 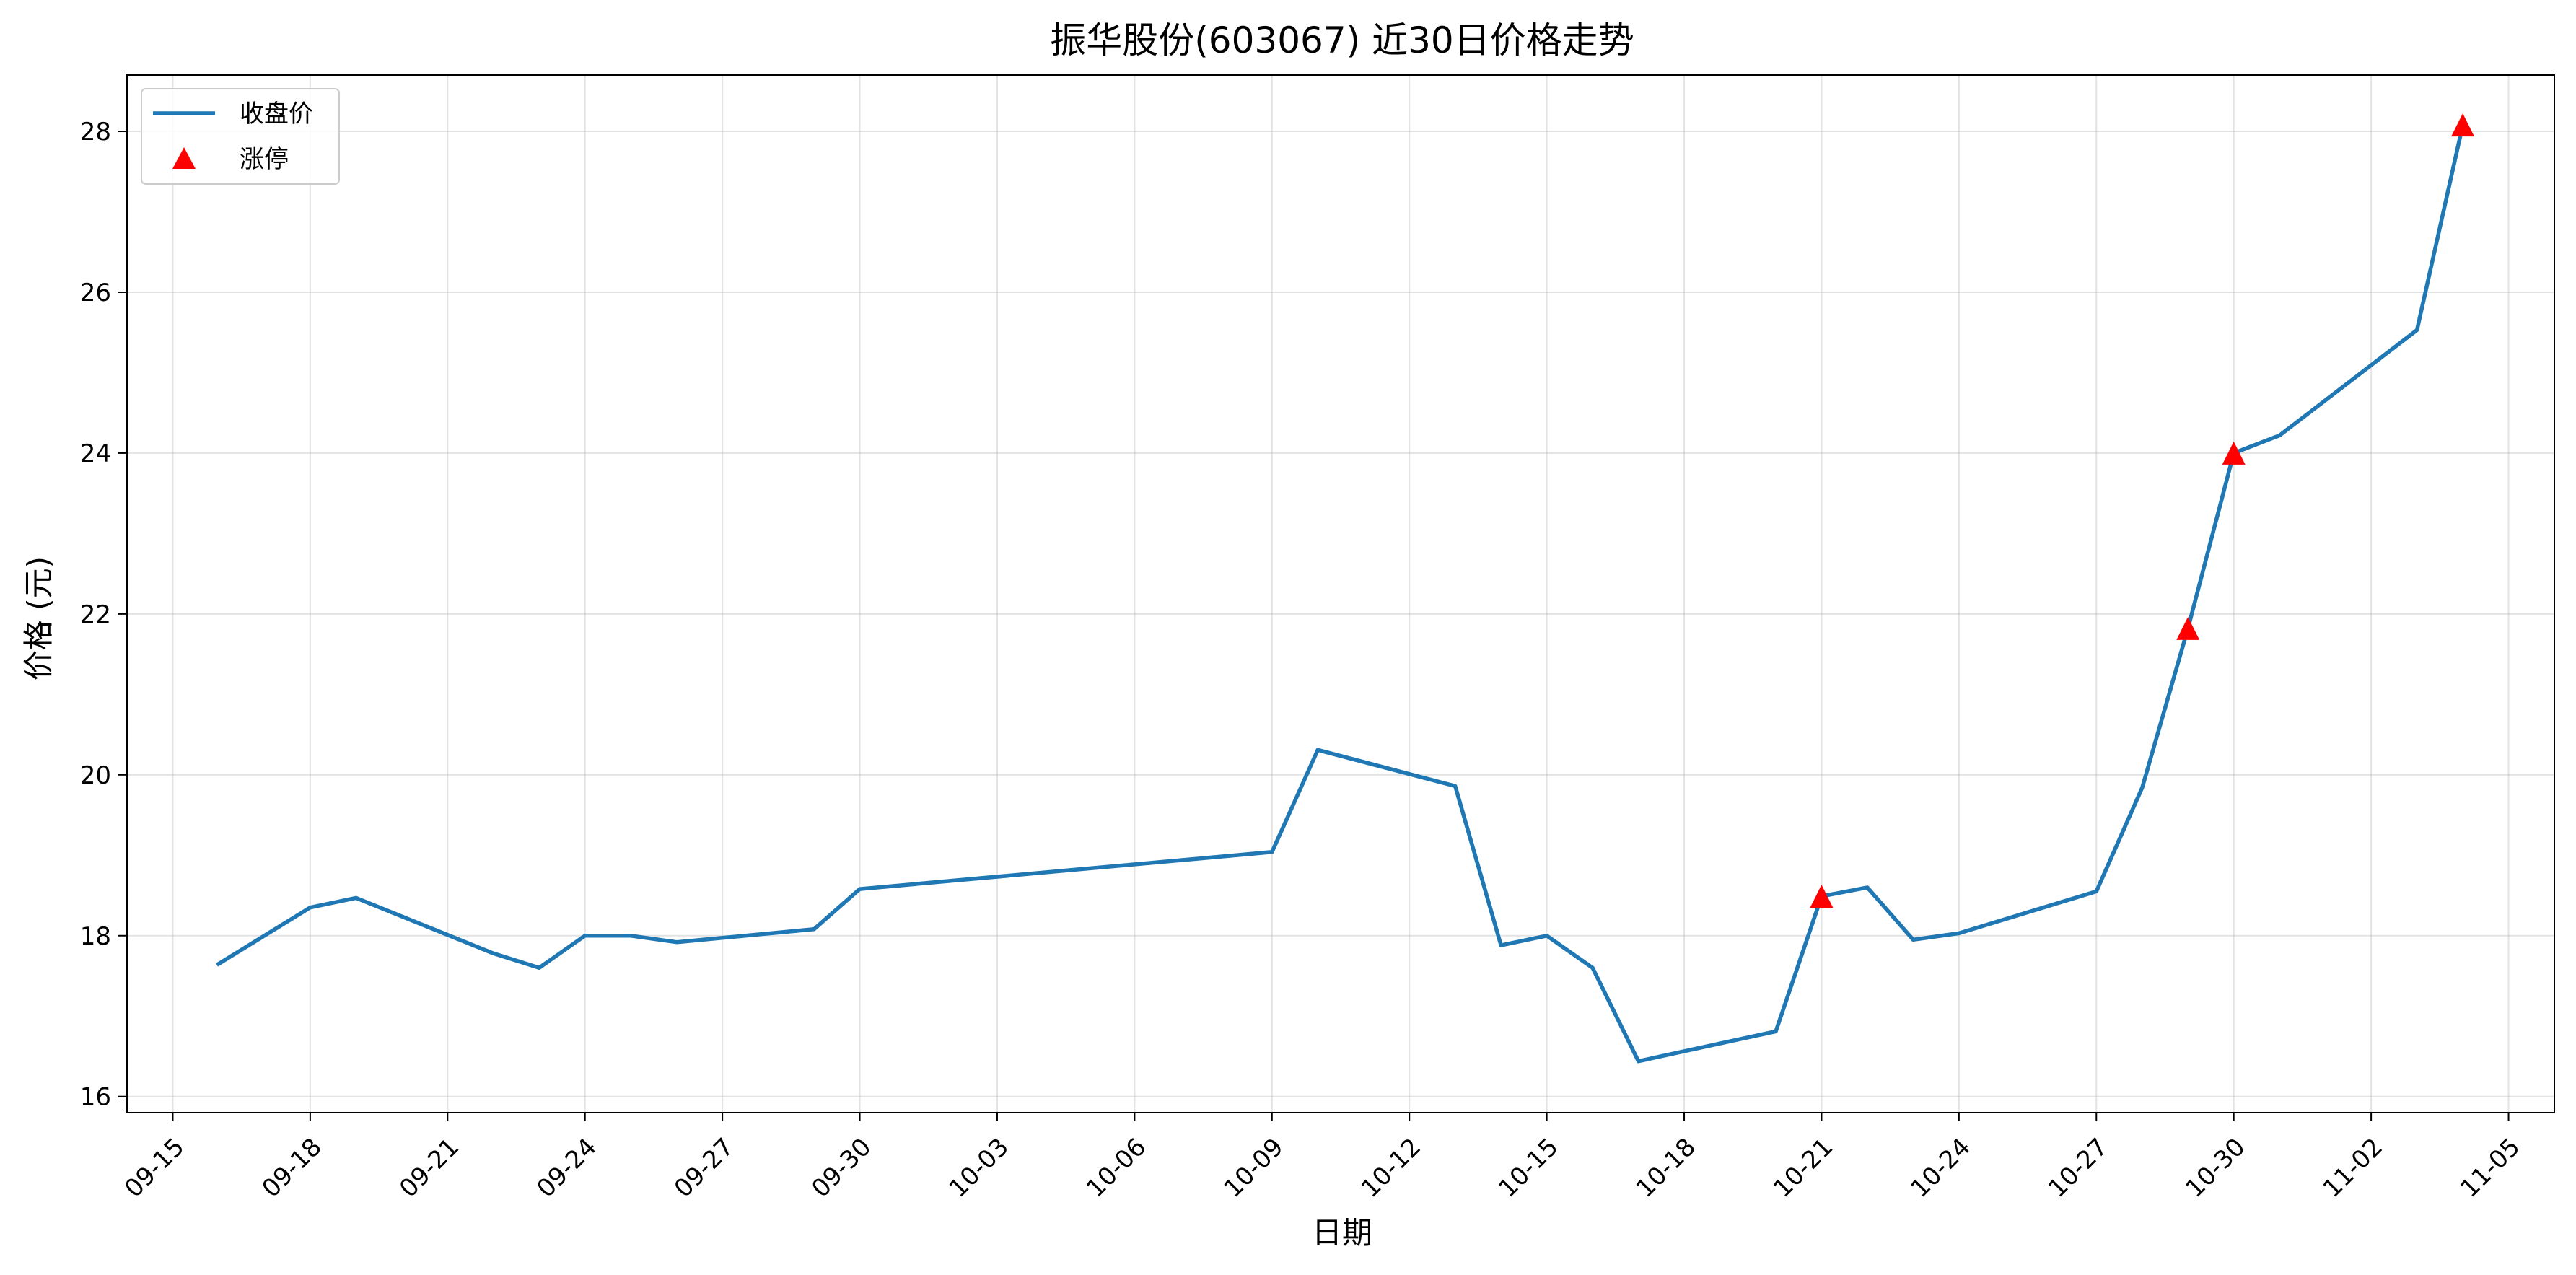 I want to click on y-tick-label: 16, so click(x=95, y=1097).